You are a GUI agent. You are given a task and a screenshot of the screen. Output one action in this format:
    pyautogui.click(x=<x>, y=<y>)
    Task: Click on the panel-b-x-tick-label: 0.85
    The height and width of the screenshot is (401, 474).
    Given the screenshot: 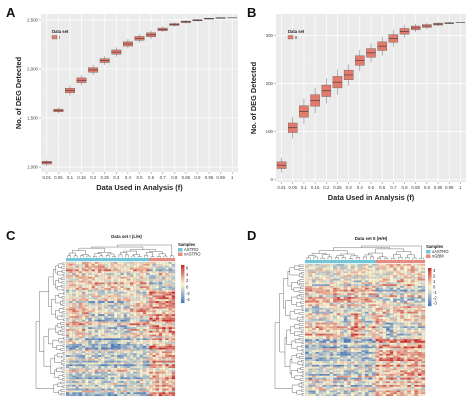 What is the action you would take?
    pyautogui.click(x=415, y=187)
    